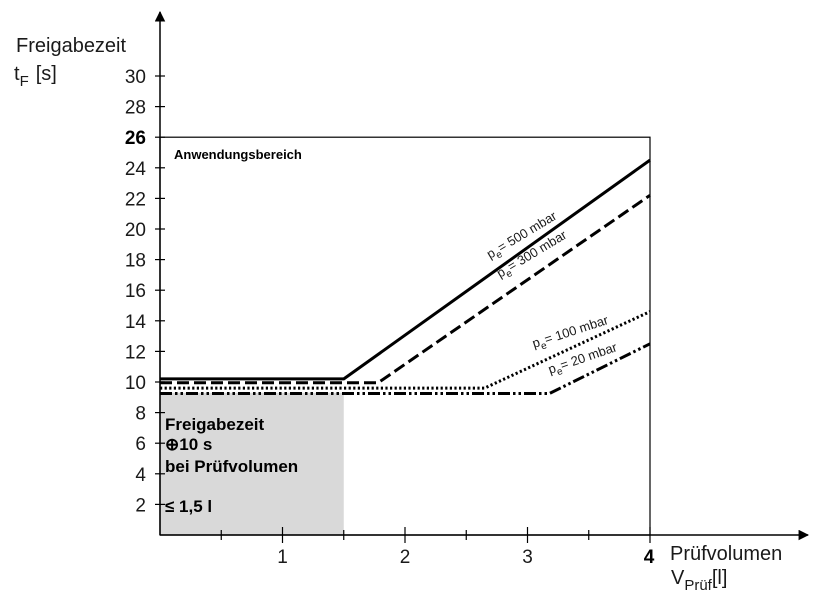 The width and height of the screenshot is (819, 596). What do you see at coordinates (140, 444) in the screenshot?
I see `y-tick-label: 6` at bounding box center [140, 444].